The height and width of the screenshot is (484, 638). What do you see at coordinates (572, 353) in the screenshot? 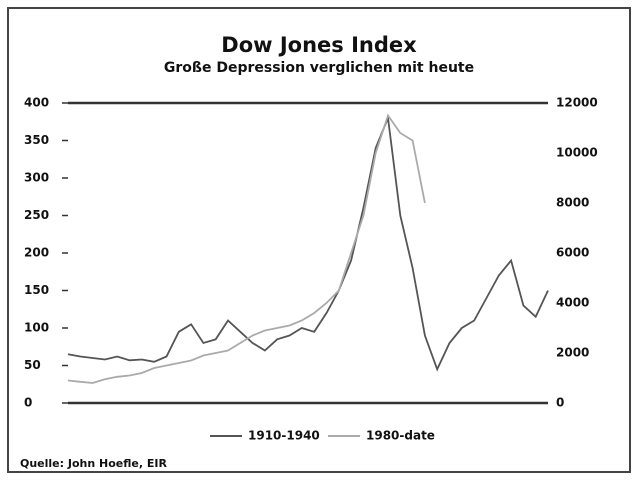
I see `y2-tick-label: 2000` at bounding box center [572, 353].